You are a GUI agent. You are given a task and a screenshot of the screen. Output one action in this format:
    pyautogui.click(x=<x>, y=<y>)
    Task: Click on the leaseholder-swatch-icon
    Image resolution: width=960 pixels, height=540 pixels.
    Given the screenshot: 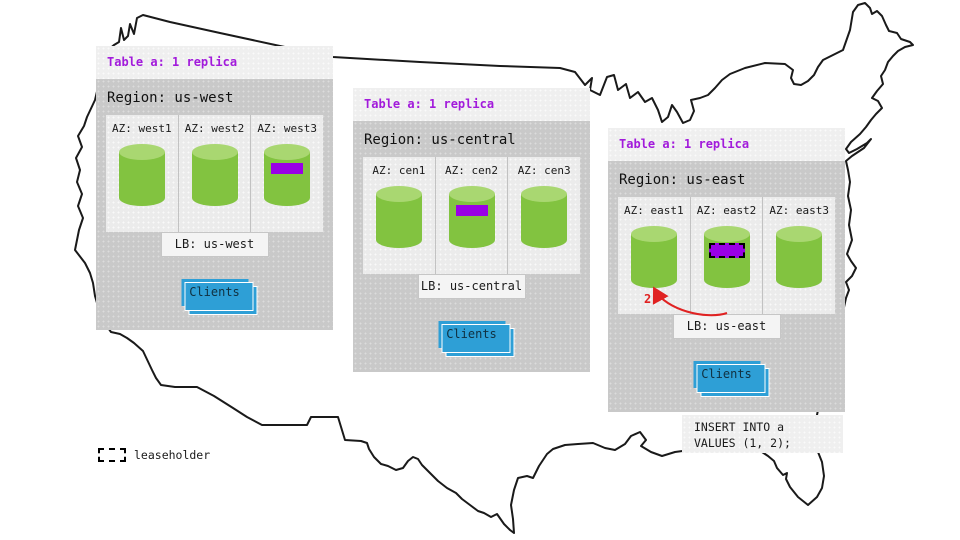 What is the action you would take?
    pyautogui.click(x=112, y=455)
    